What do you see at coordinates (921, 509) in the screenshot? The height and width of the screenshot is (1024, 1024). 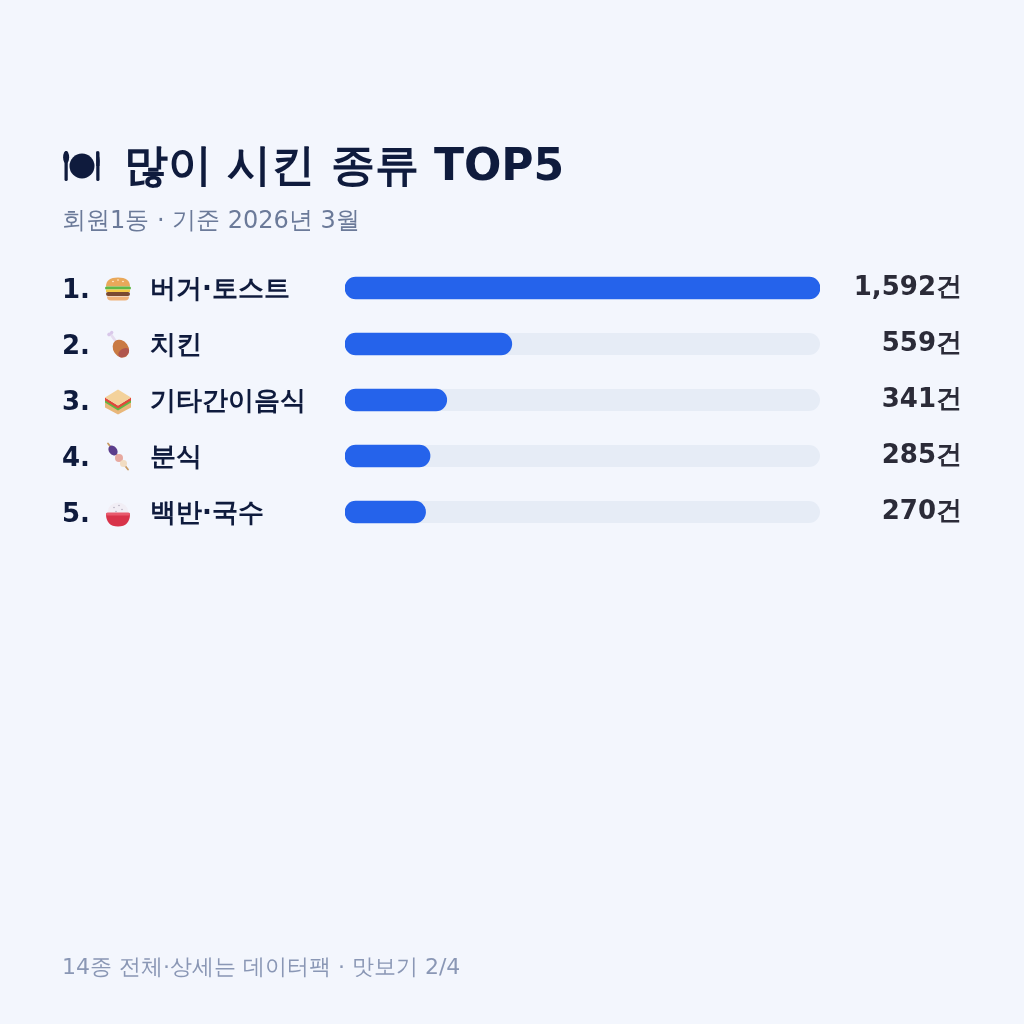 I see `data-label: 270건` at bounding box center [921, 509].